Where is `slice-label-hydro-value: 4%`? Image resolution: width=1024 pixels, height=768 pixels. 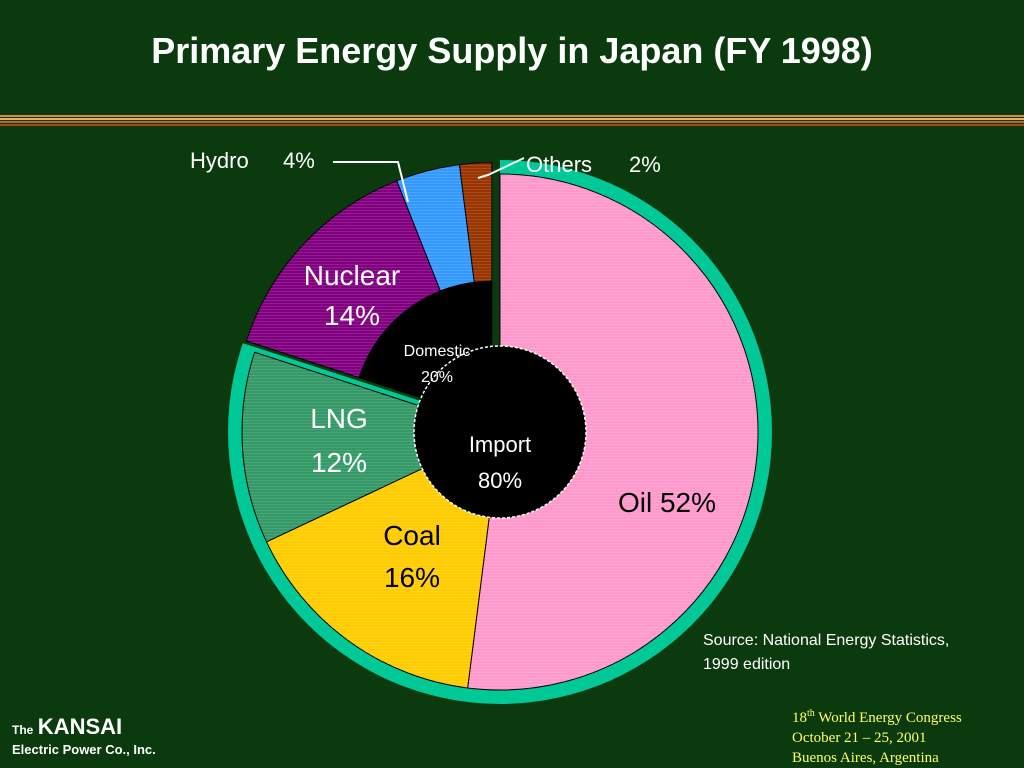
slice-label-hydro-value: 4% is located at coordinates (299, 160).